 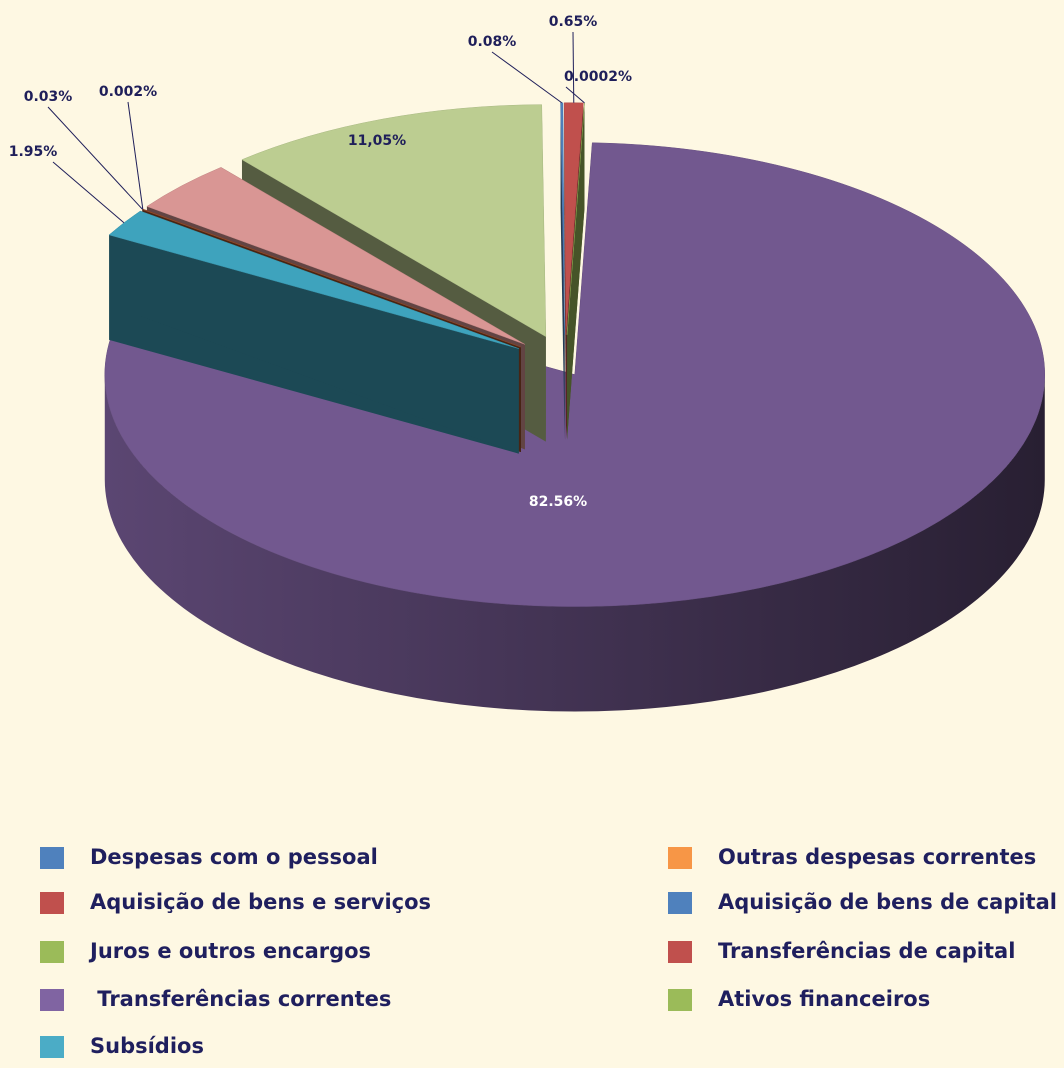 What do you see at coordinates (598, 77) in the screenshot?
I see `data-label: 0.0002%` at bounding box center [598, 77].